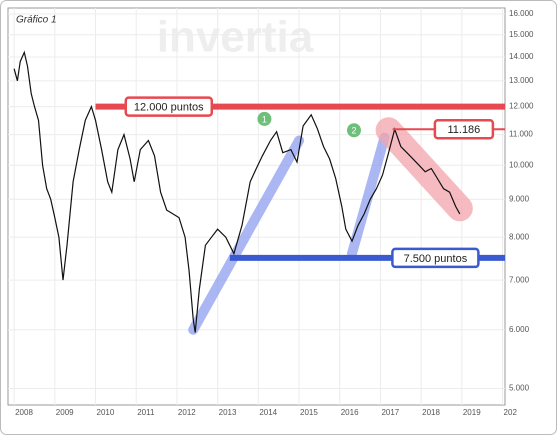 This screenshot has width=557, height=440. Describe the element at coordinates (472, 412) in the screenshot. I see `x-tick-label: 2019` at that location.